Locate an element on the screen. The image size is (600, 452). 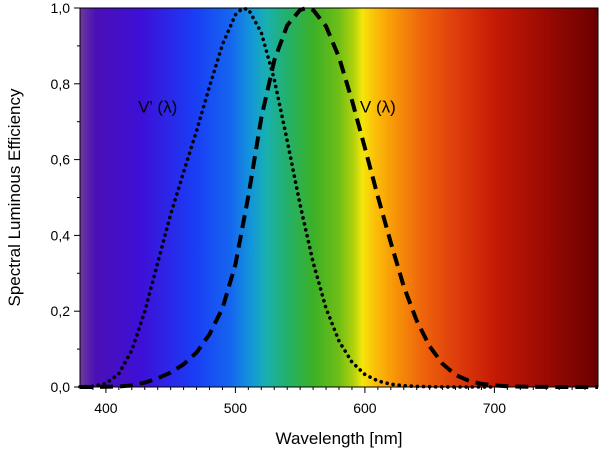
y-tick-label: 0,4 is located at coordinates (61, 235).